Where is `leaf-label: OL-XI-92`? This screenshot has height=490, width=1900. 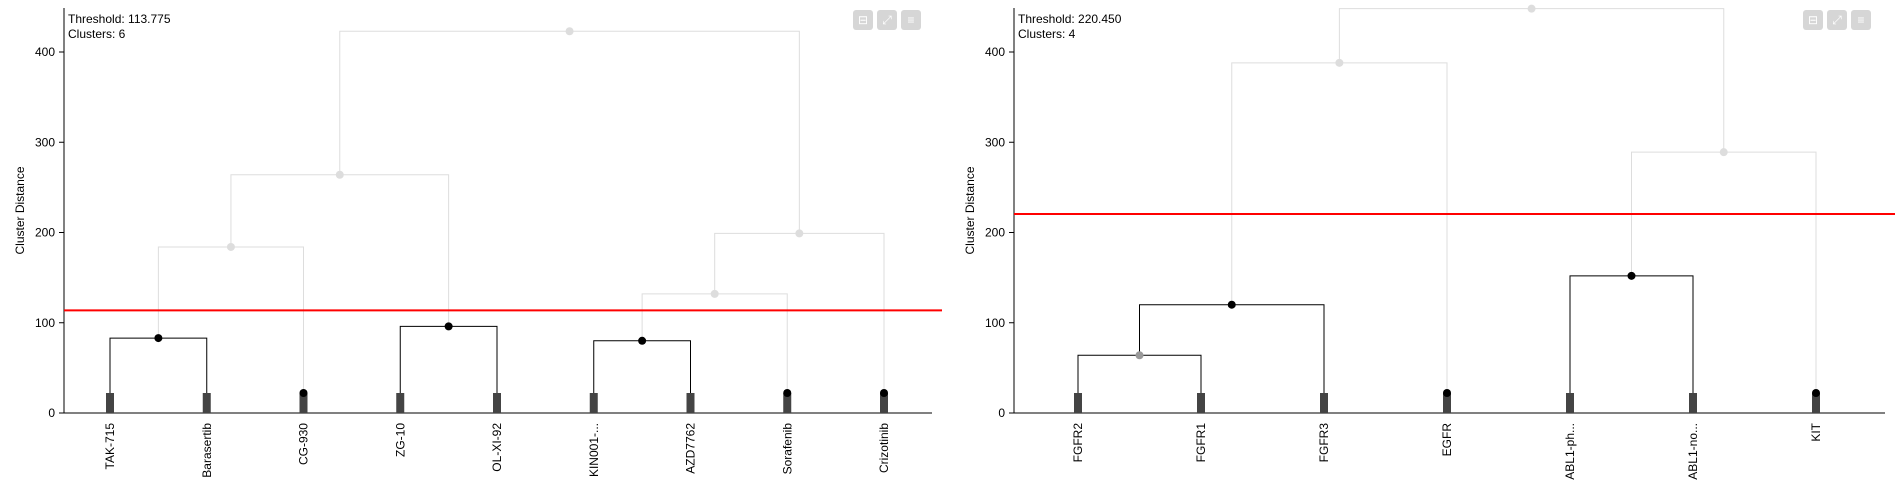 leaf-label: OL-XI-92 is located at coordinates (497, 447).